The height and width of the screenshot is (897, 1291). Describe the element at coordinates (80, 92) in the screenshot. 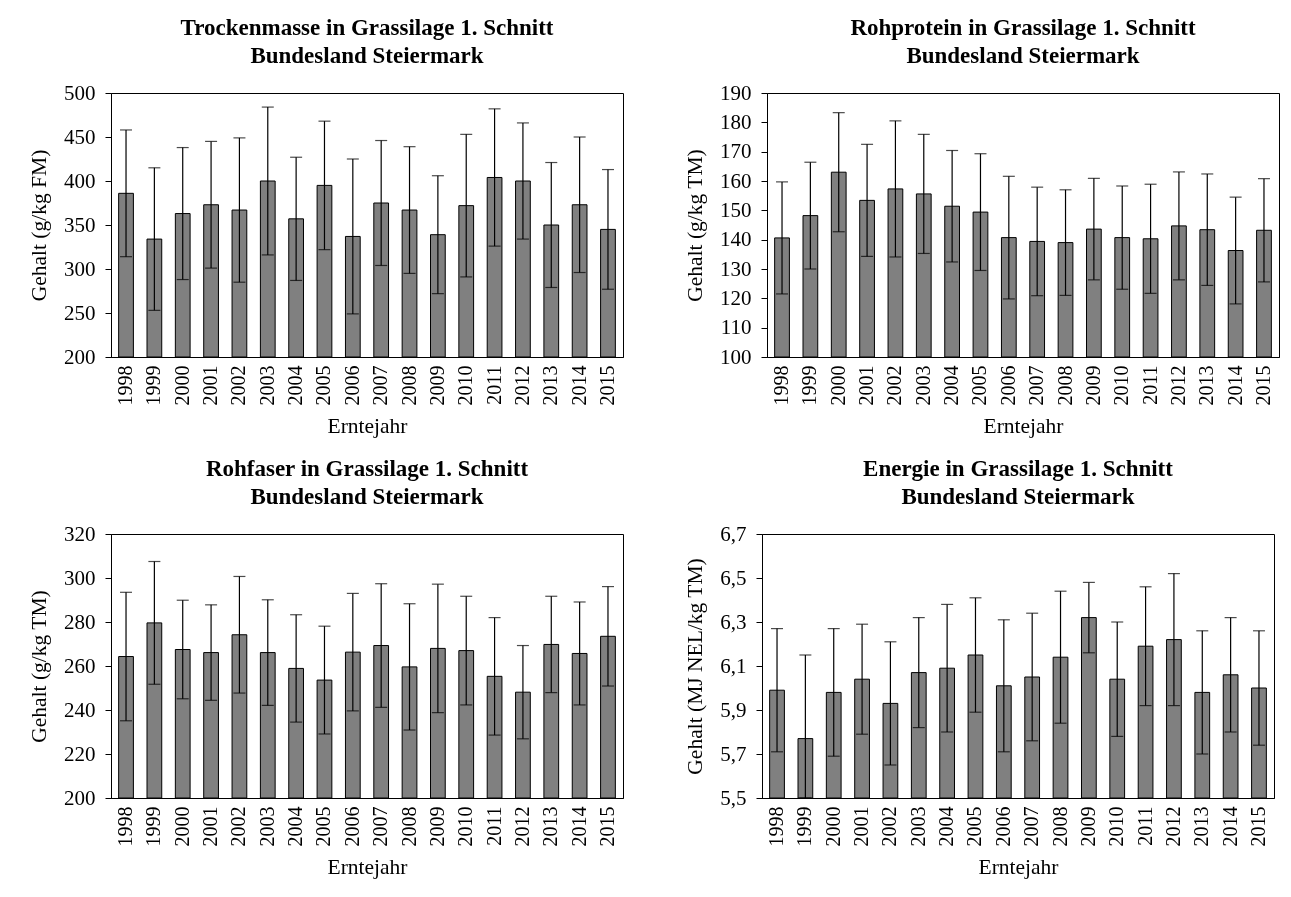

I see `y-tick-label: 500` at that location.